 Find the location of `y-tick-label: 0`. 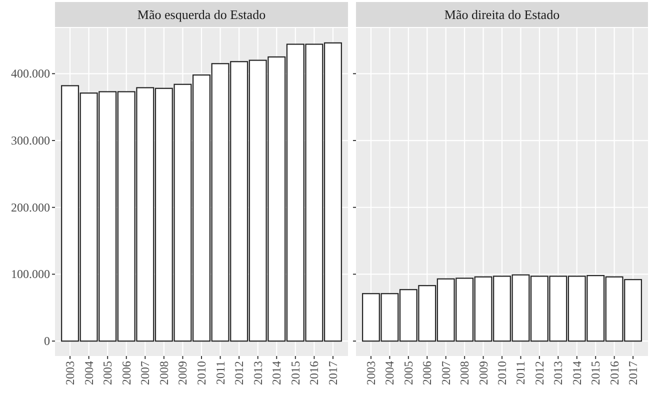

y-tick-label: 0 is located at coordinates (47, 341).